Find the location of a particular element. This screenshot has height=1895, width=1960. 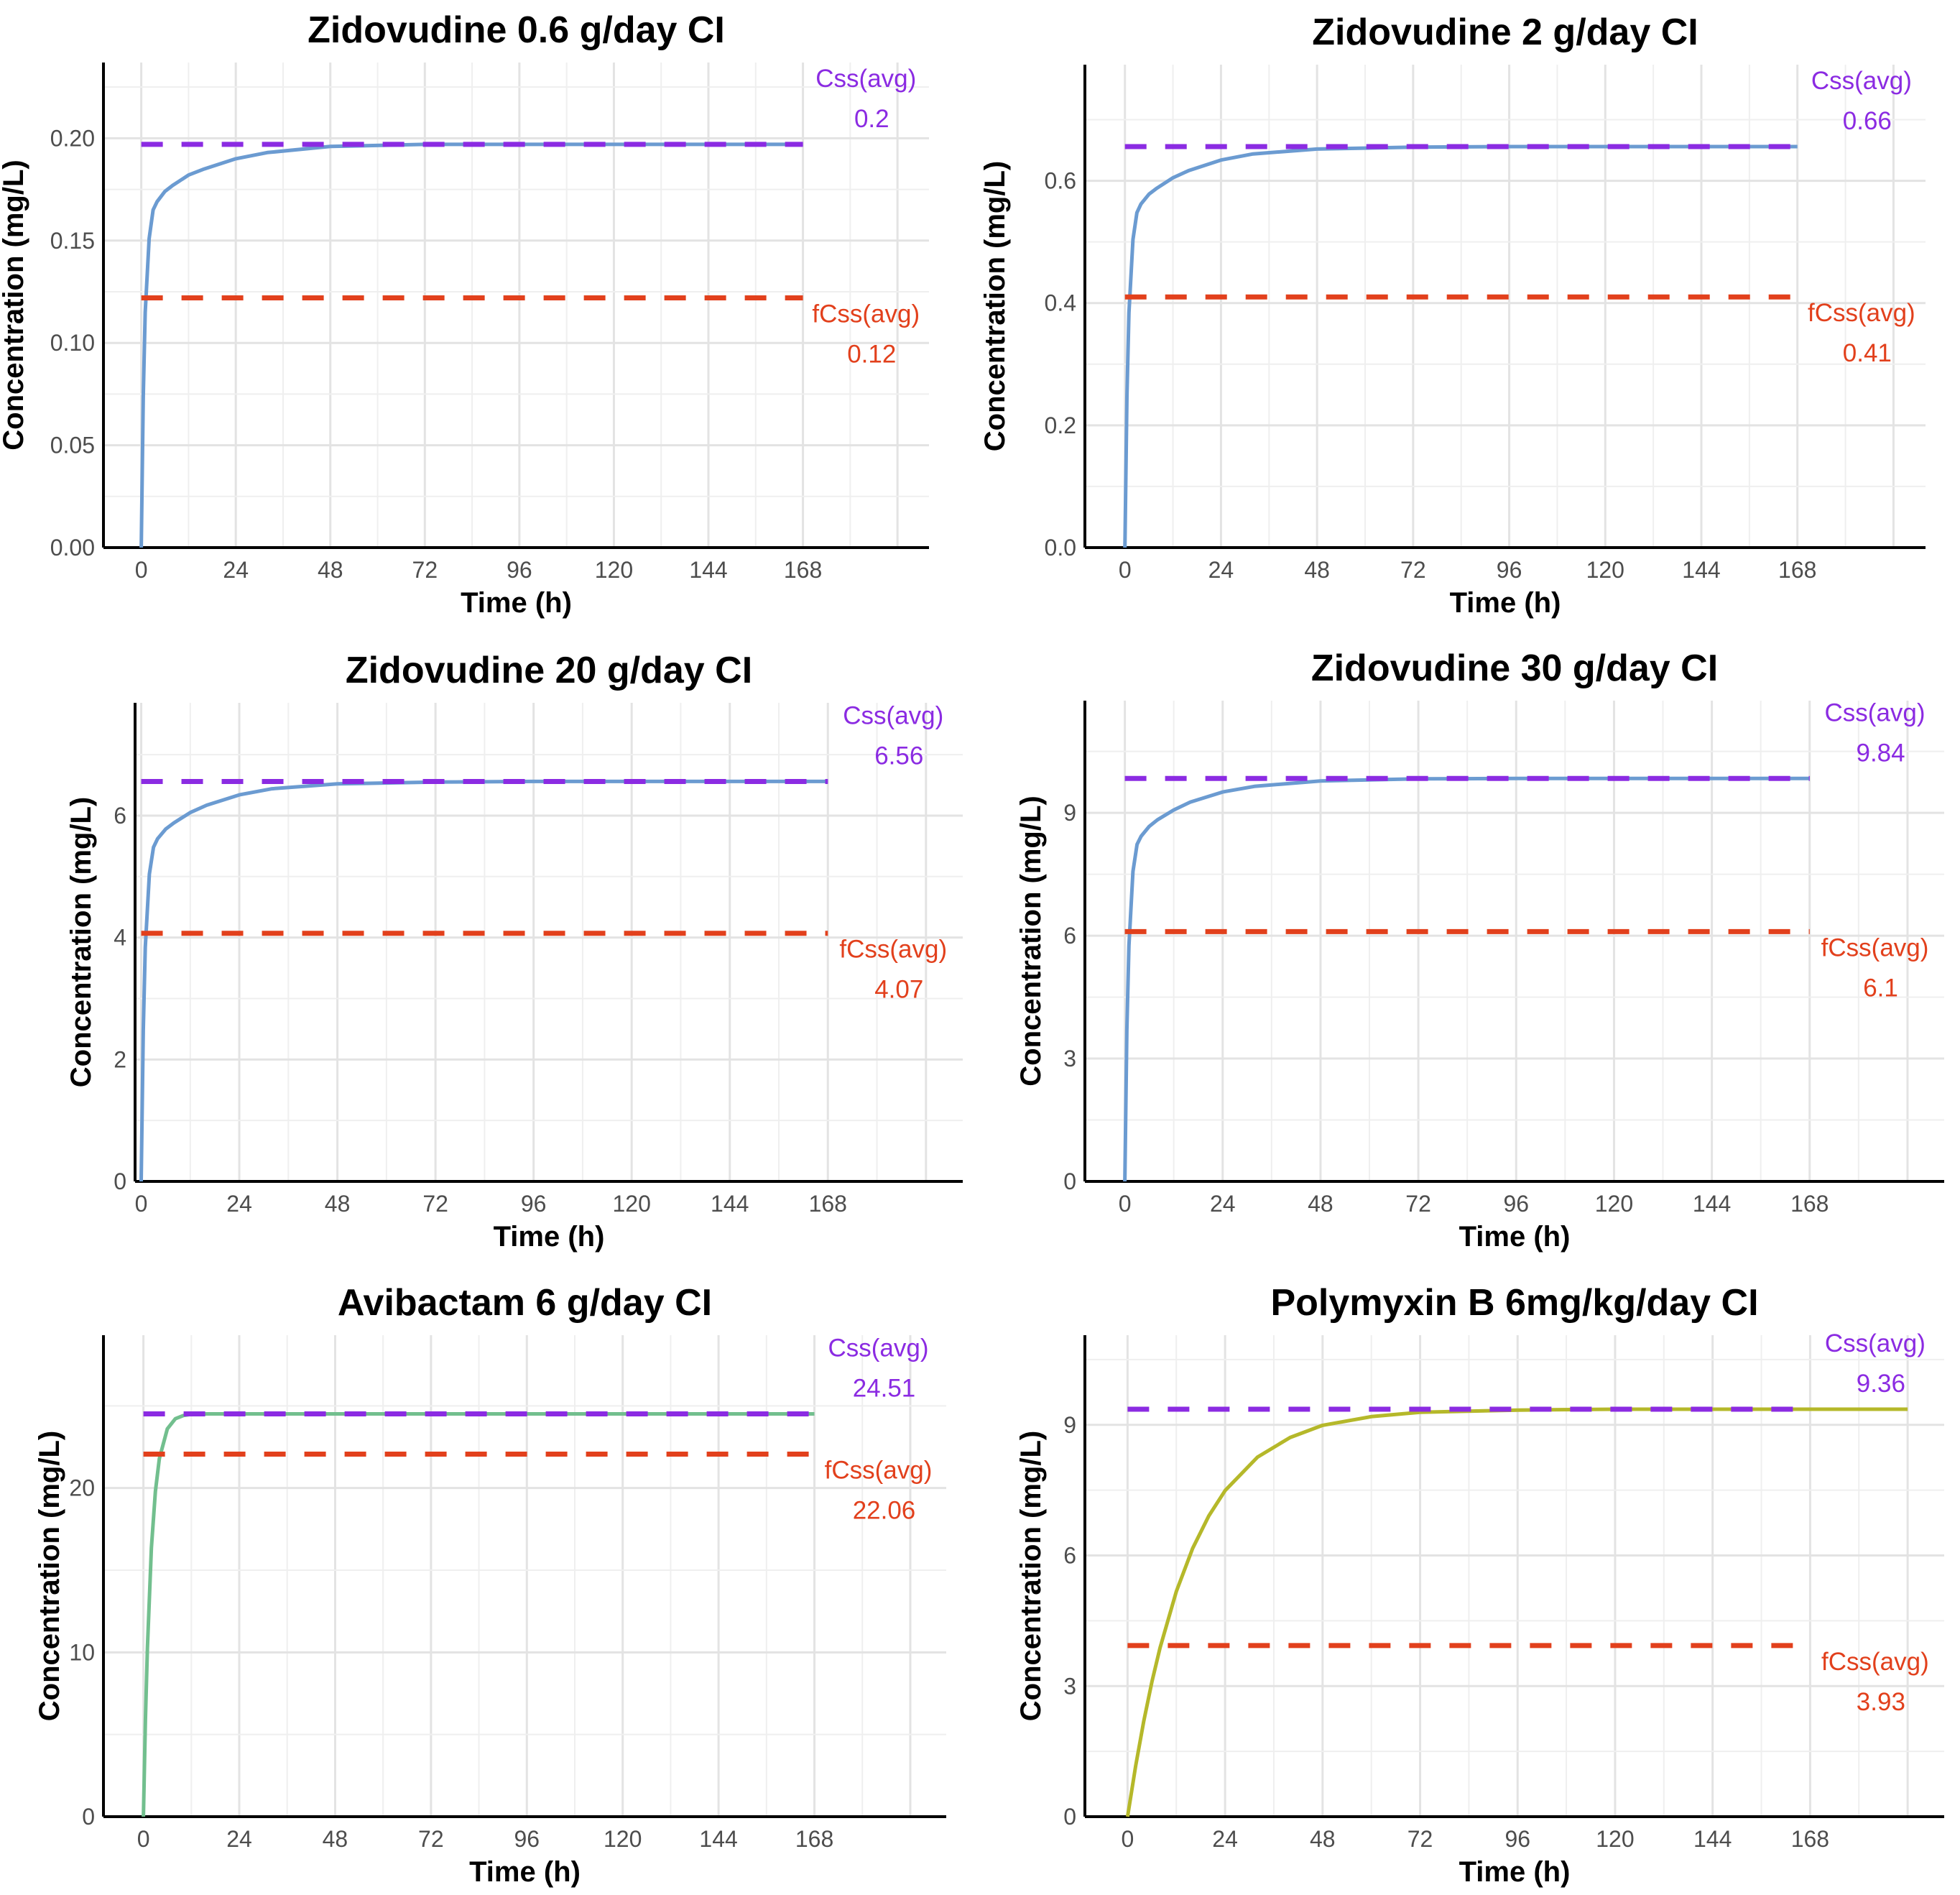

y-tick-label: 0.05 is located at coordinates (73, 445).